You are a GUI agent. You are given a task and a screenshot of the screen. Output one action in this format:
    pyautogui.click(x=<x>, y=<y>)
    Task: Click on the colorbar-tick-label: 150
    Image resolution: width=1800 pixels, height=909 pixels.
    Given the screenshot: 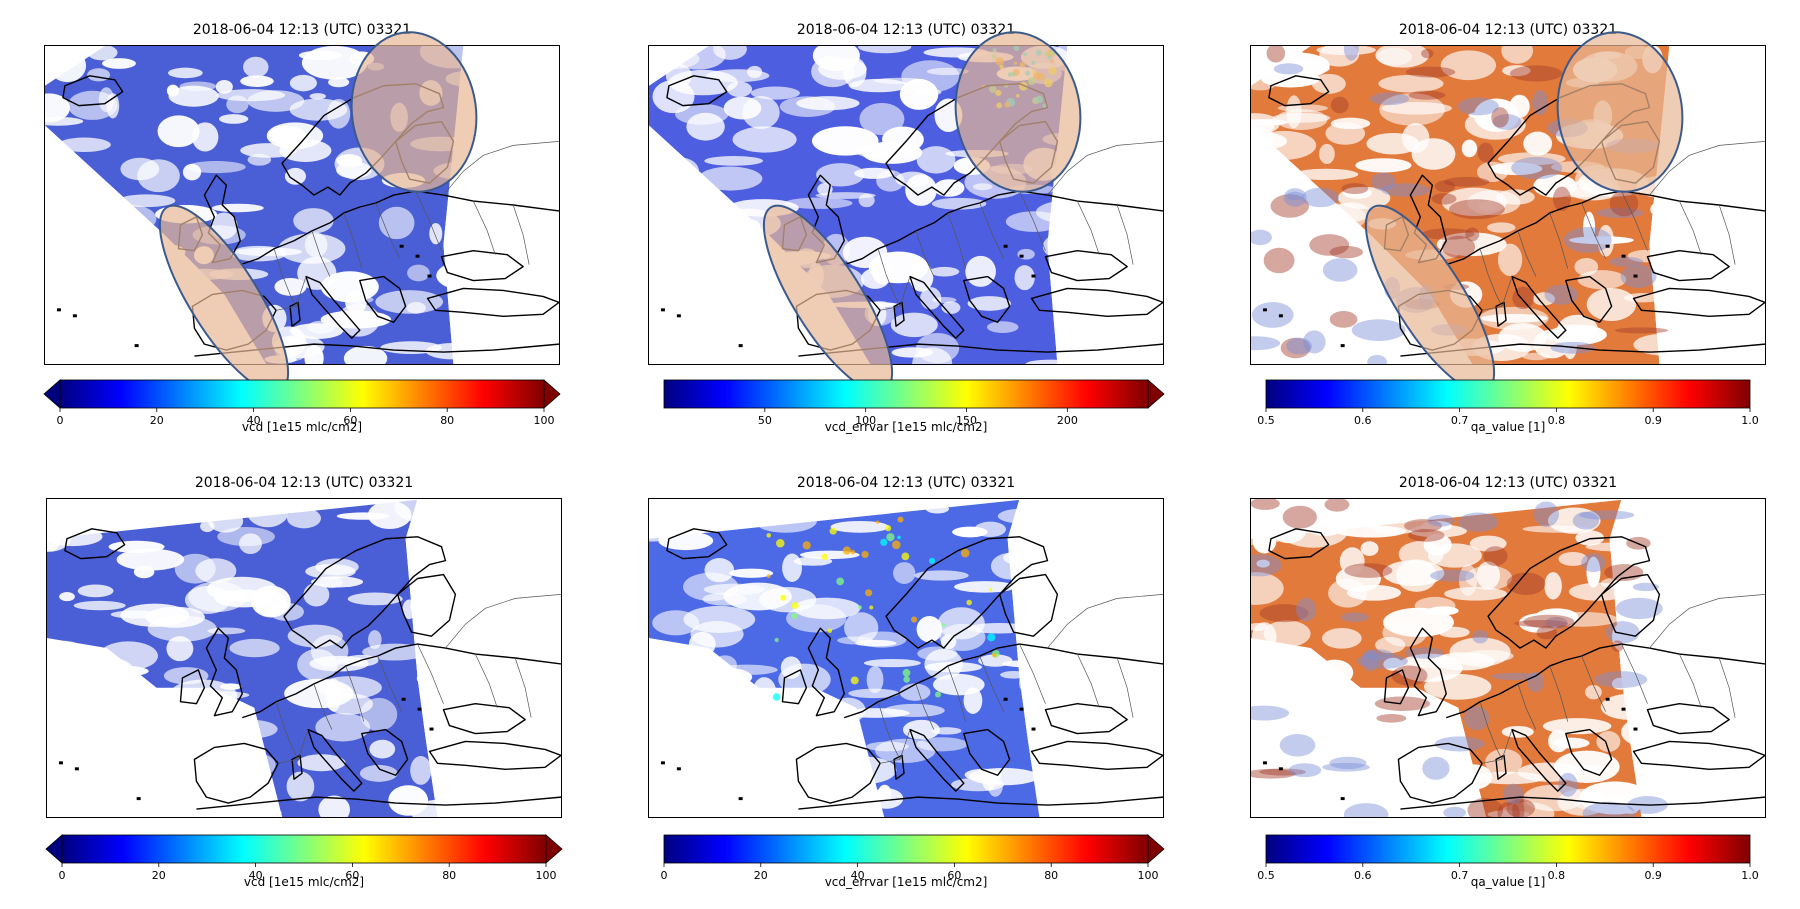 What is the action you would take?
    pyautogui.click(x=966, y=420)
    